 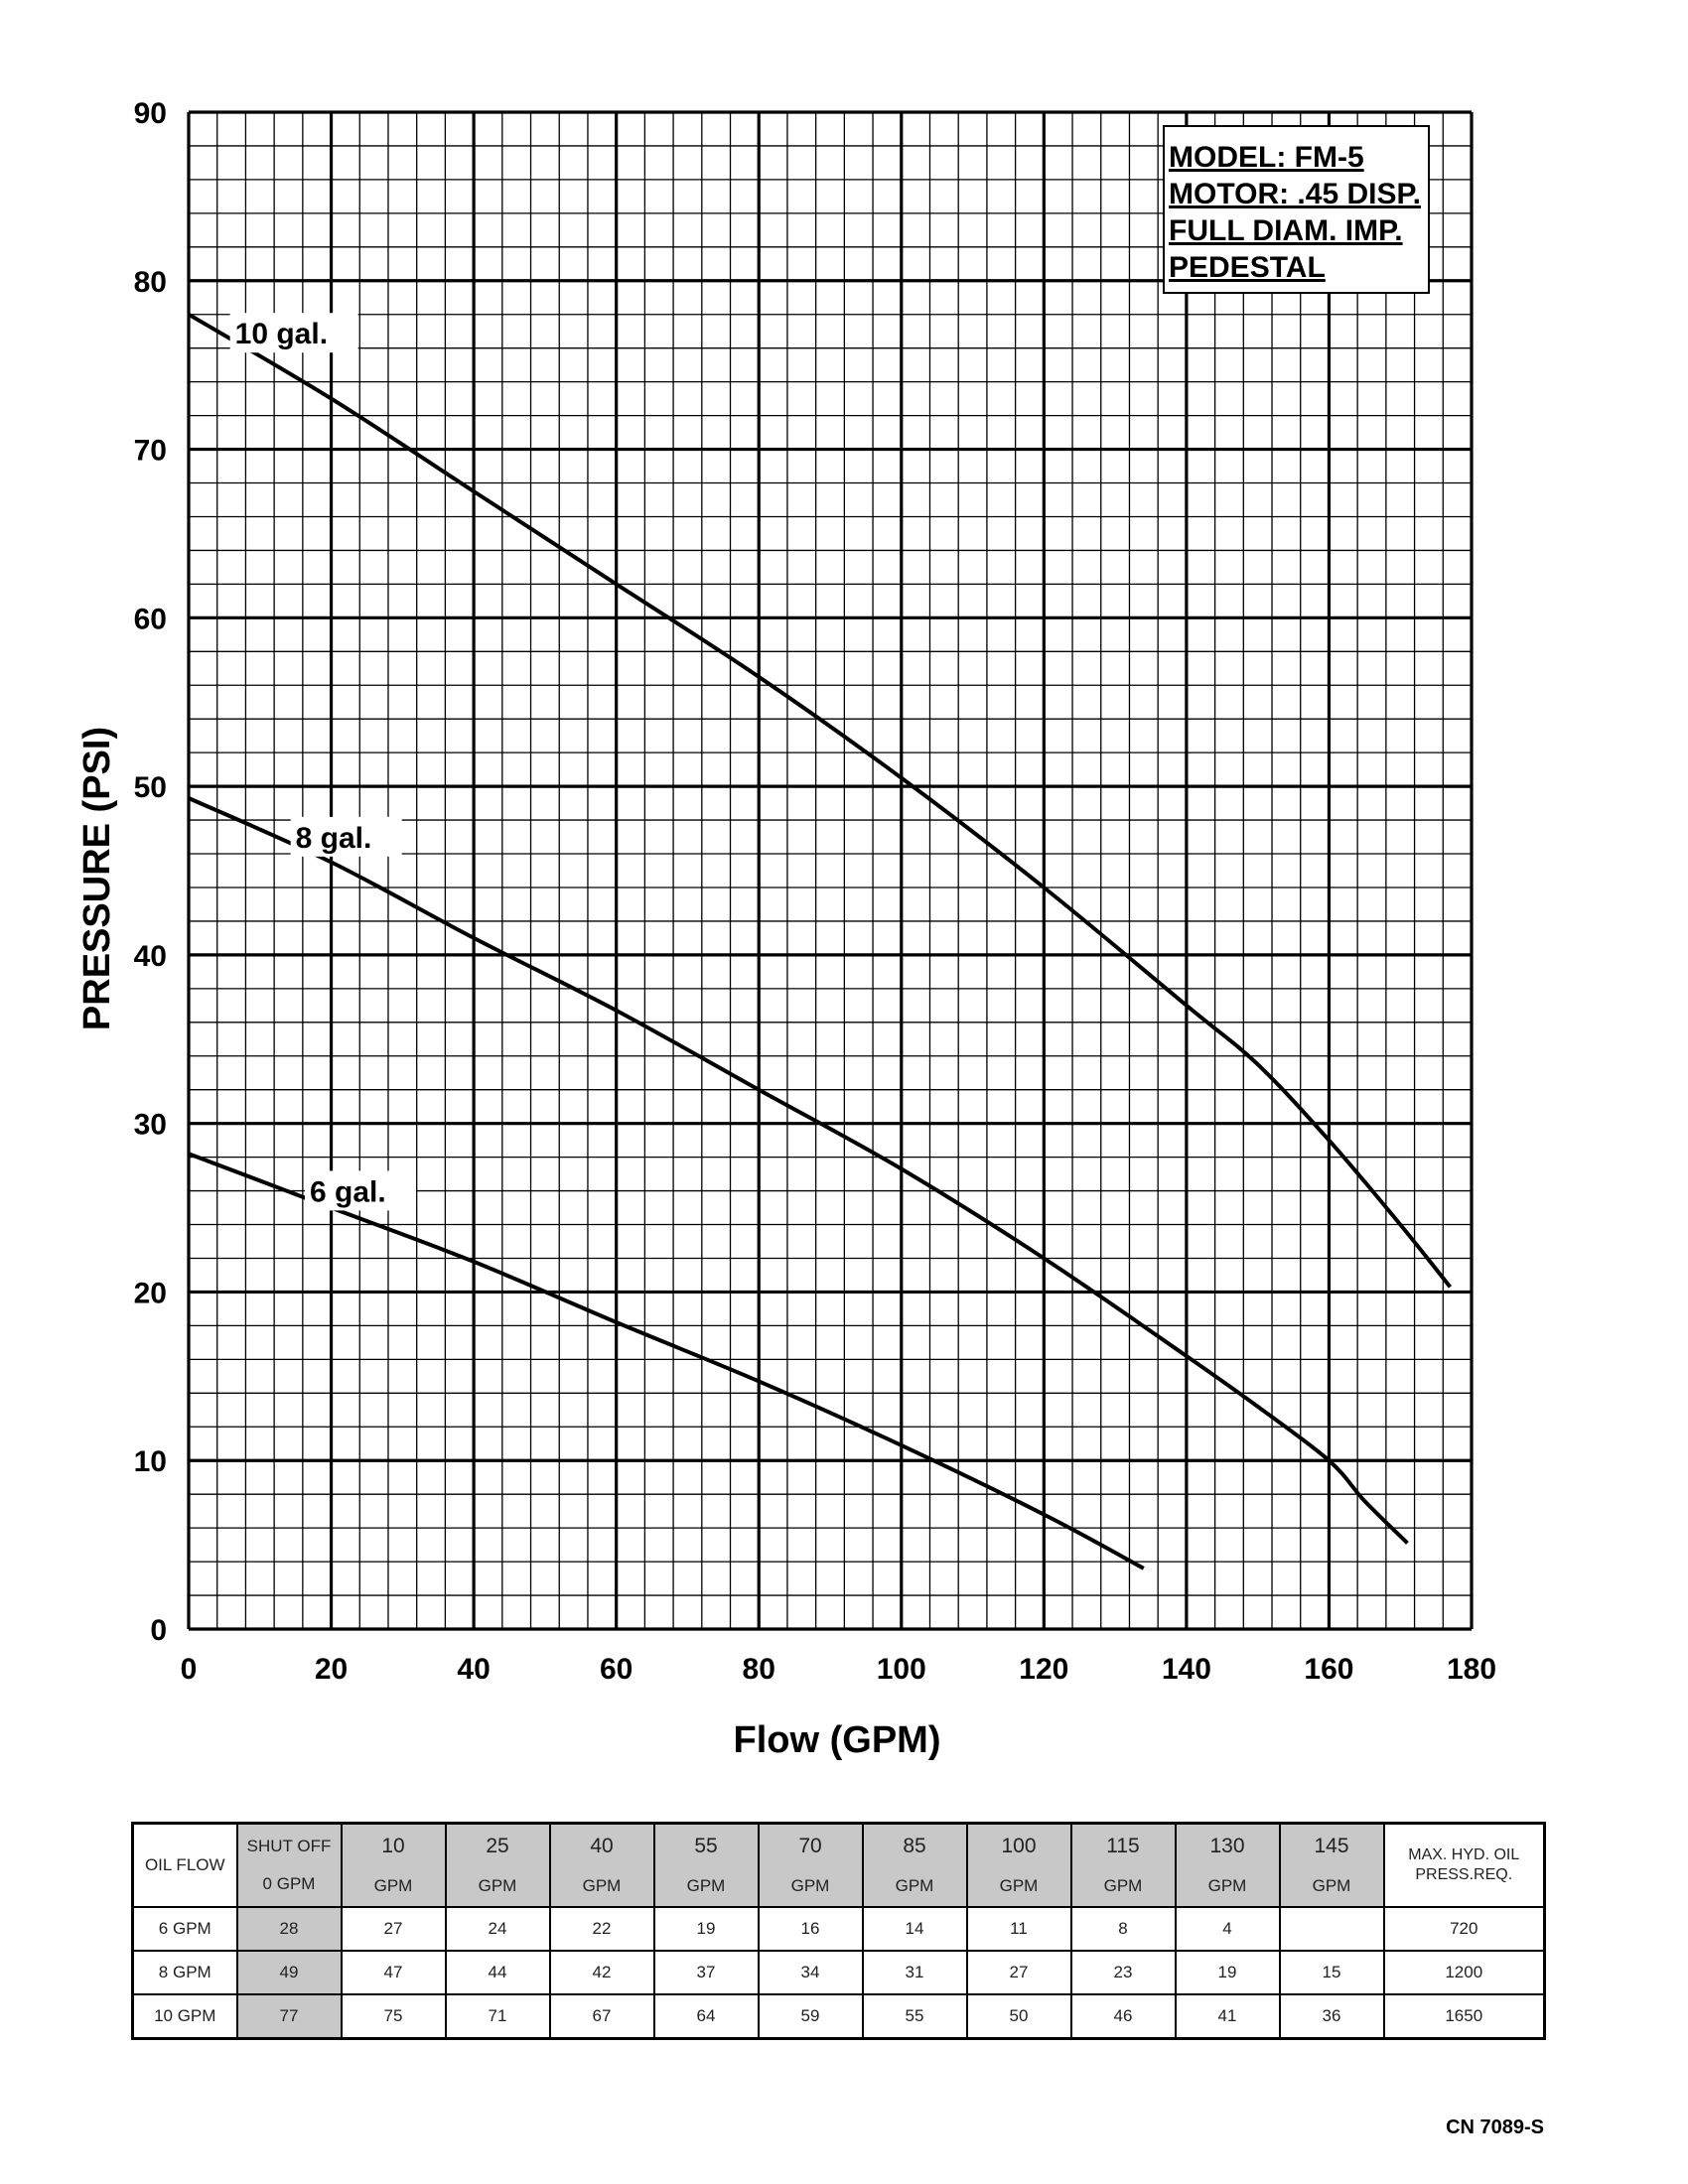 What do you see at coordinates (601, 2015) in the screenshot?
I see `pressure-value: 67` at bounding box center [601, 2015].